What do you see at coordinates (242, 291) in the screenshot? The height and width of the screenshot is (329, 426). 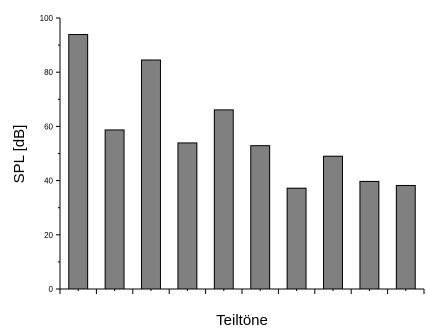 I see `x-axis-ticks` at bounding box center [242, 291].